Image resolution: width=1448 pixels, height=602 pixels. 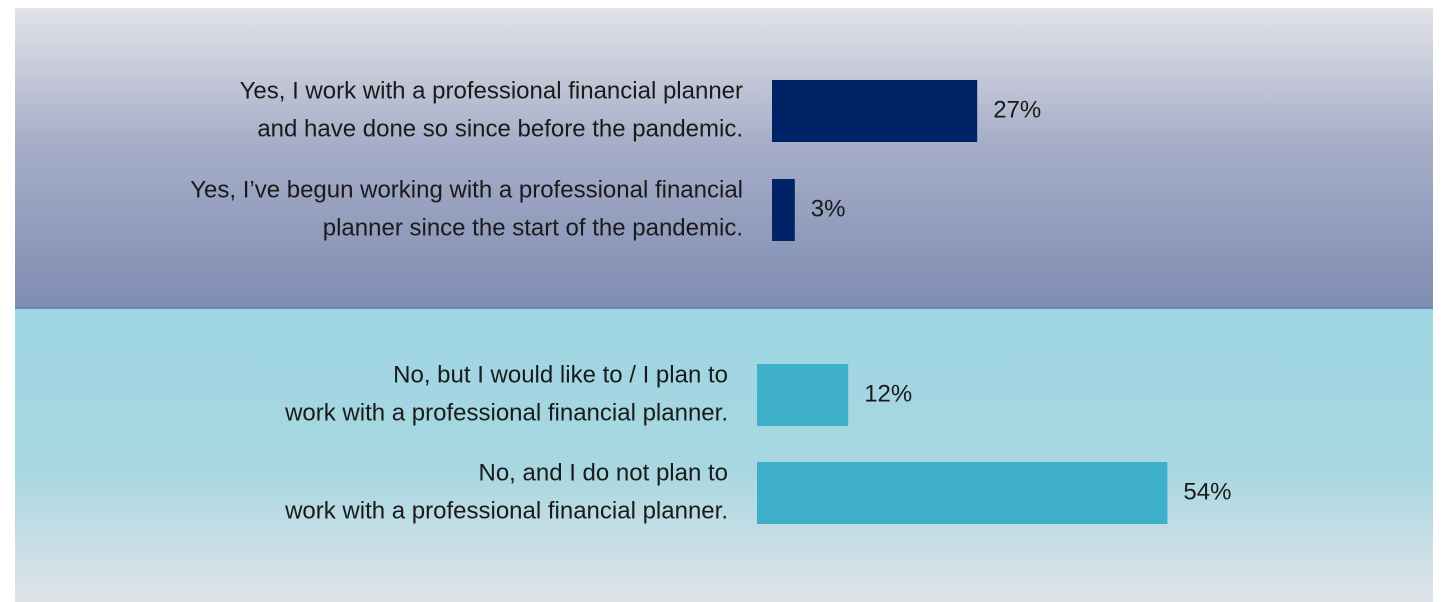 I want to click on value-label: 54%, so click(x=1207, y=491).